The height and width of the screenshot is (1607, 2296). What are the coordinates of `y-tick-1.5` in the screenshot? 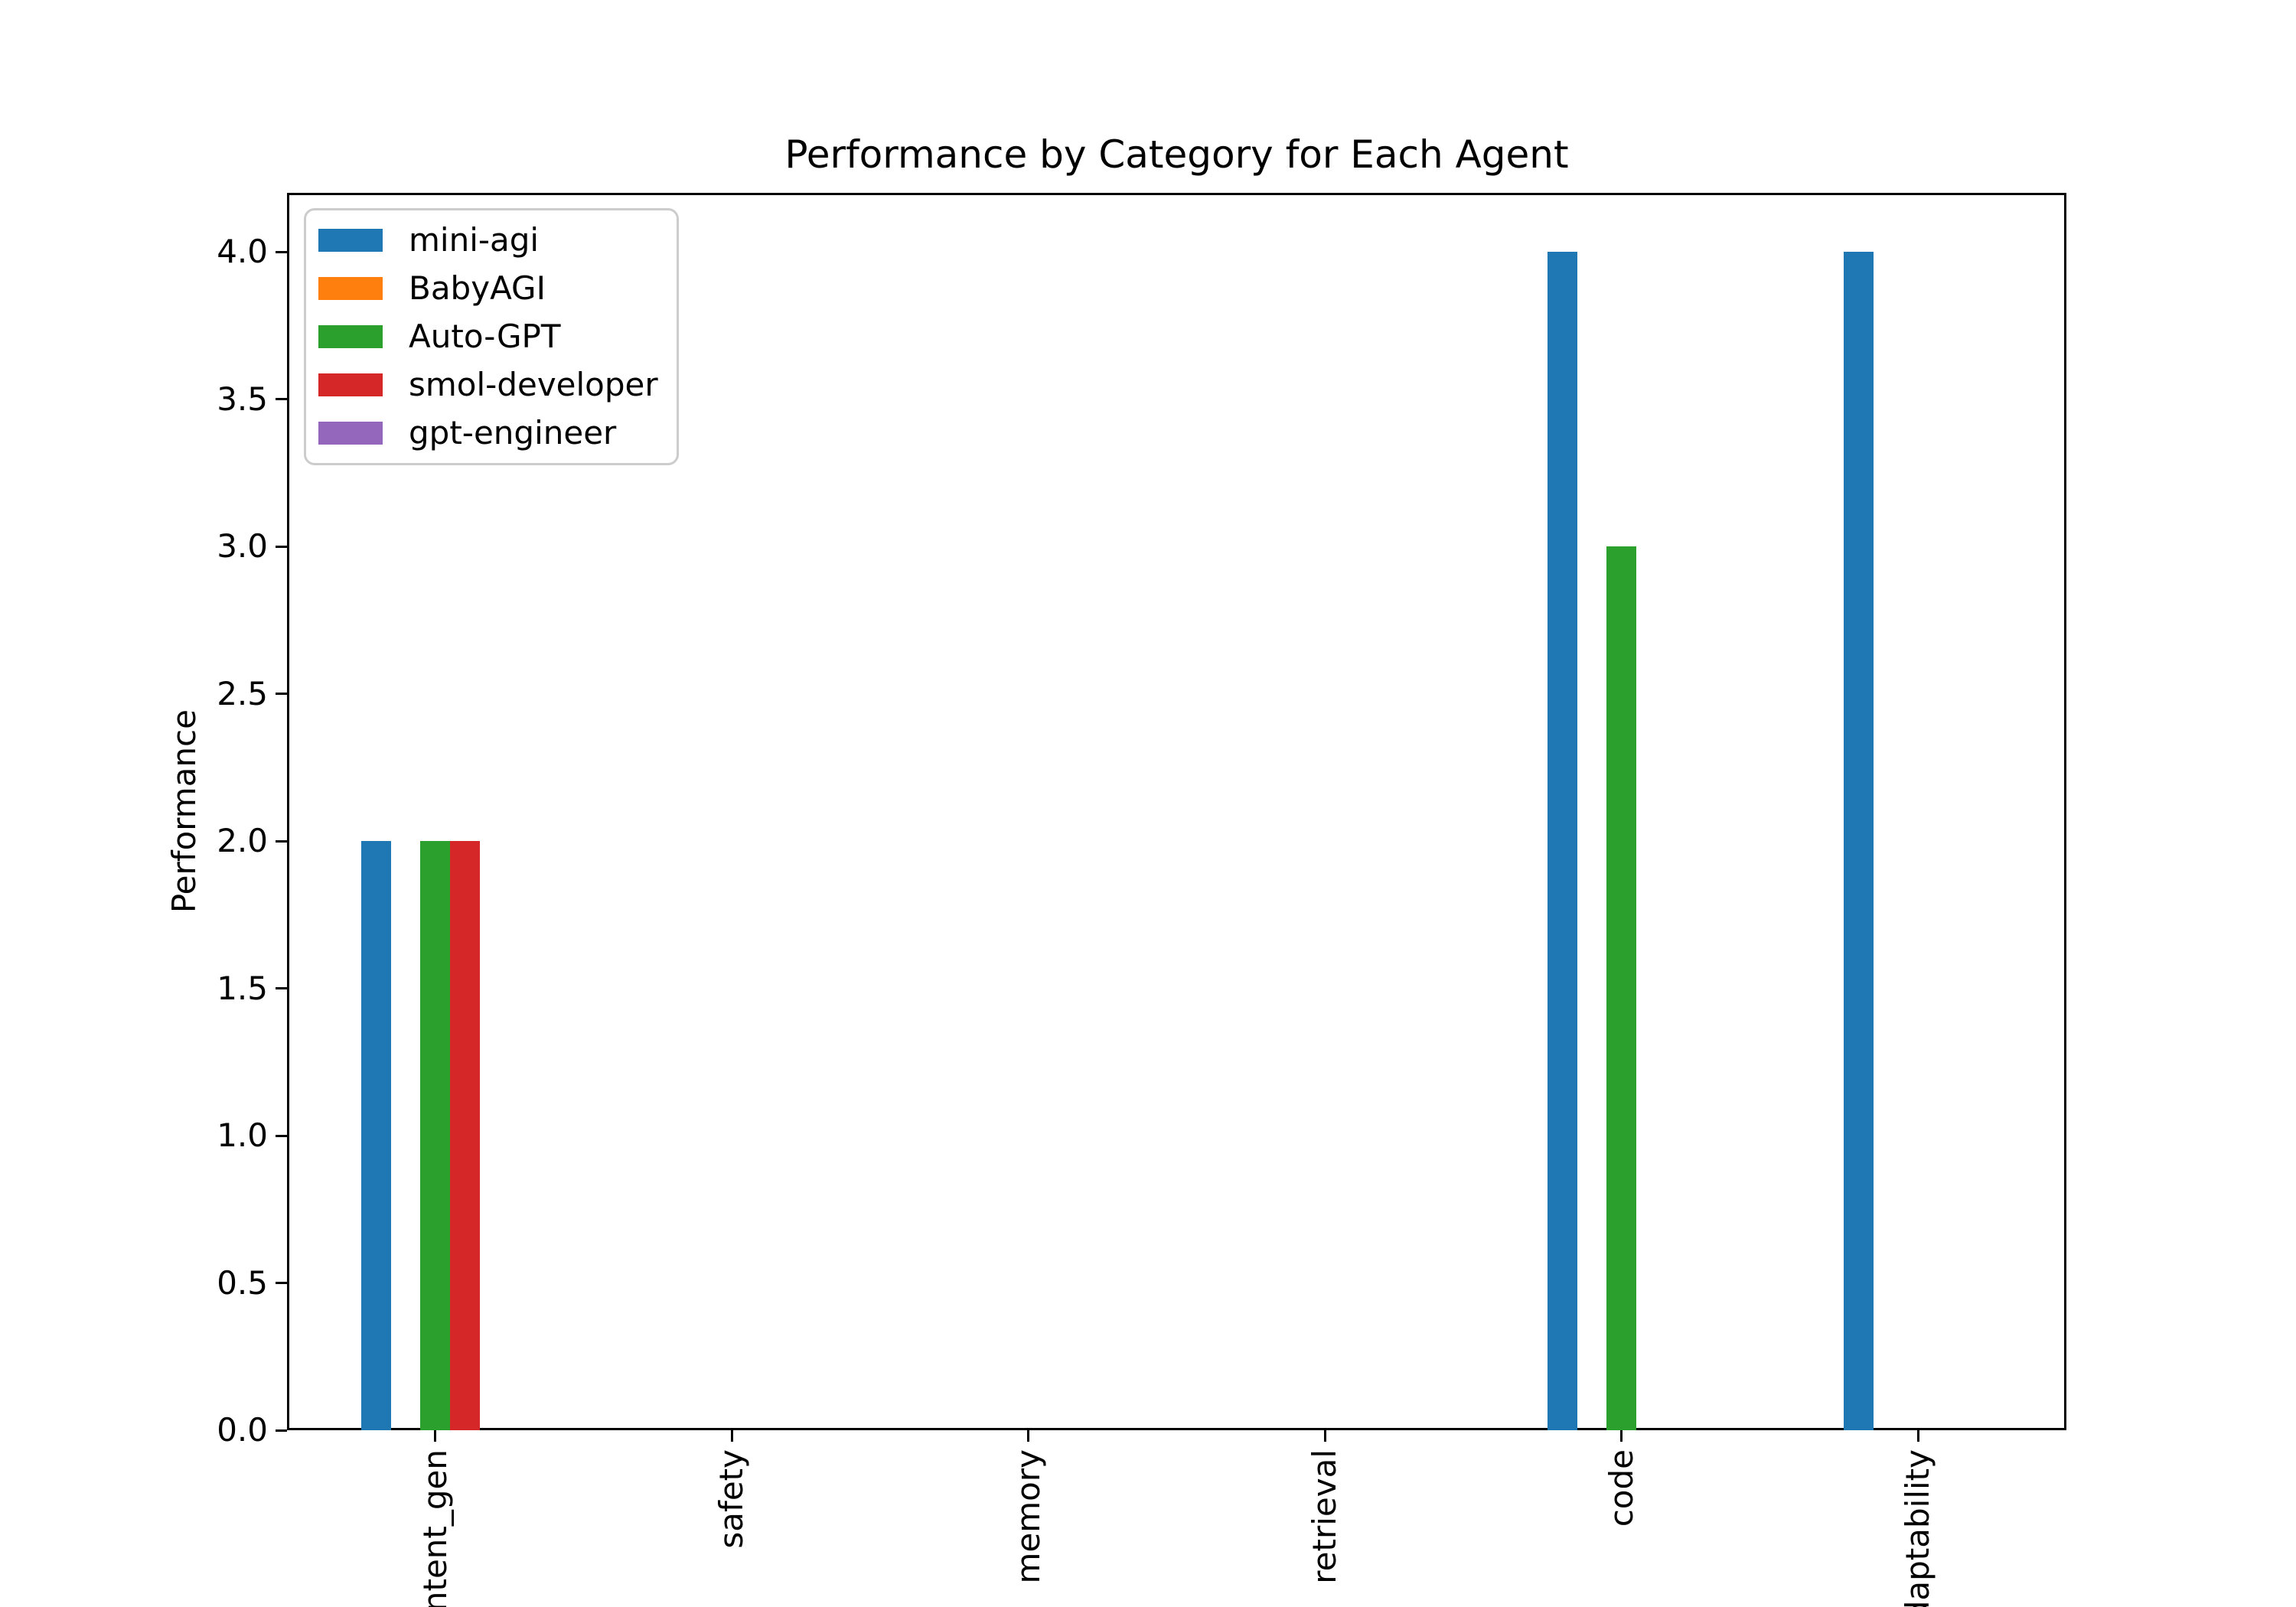 It's located at (281, 988).